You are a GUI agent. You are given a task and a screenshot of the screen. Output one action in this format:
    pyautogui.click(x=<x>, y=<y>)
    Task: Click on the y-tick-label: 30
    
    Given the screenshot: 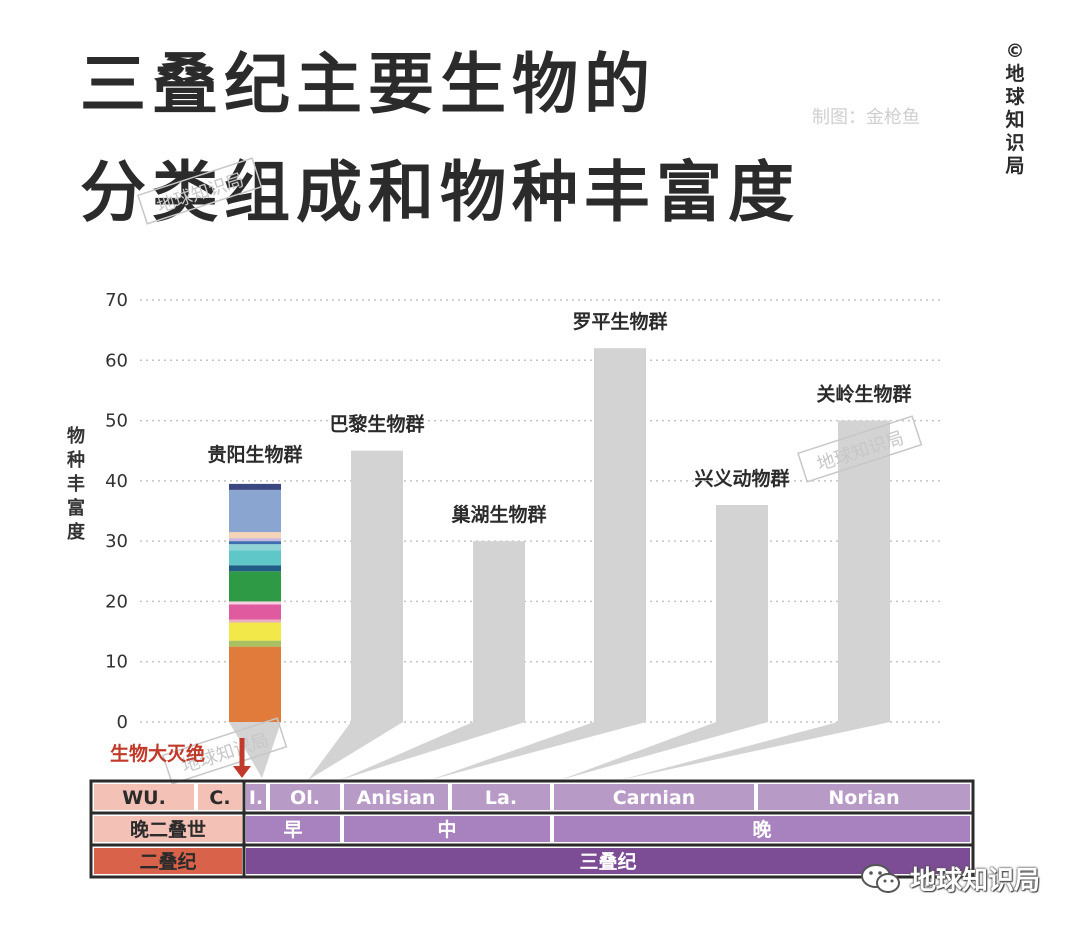 What is the action you would take?
    pyautogui.click(x=116, y=541)
    